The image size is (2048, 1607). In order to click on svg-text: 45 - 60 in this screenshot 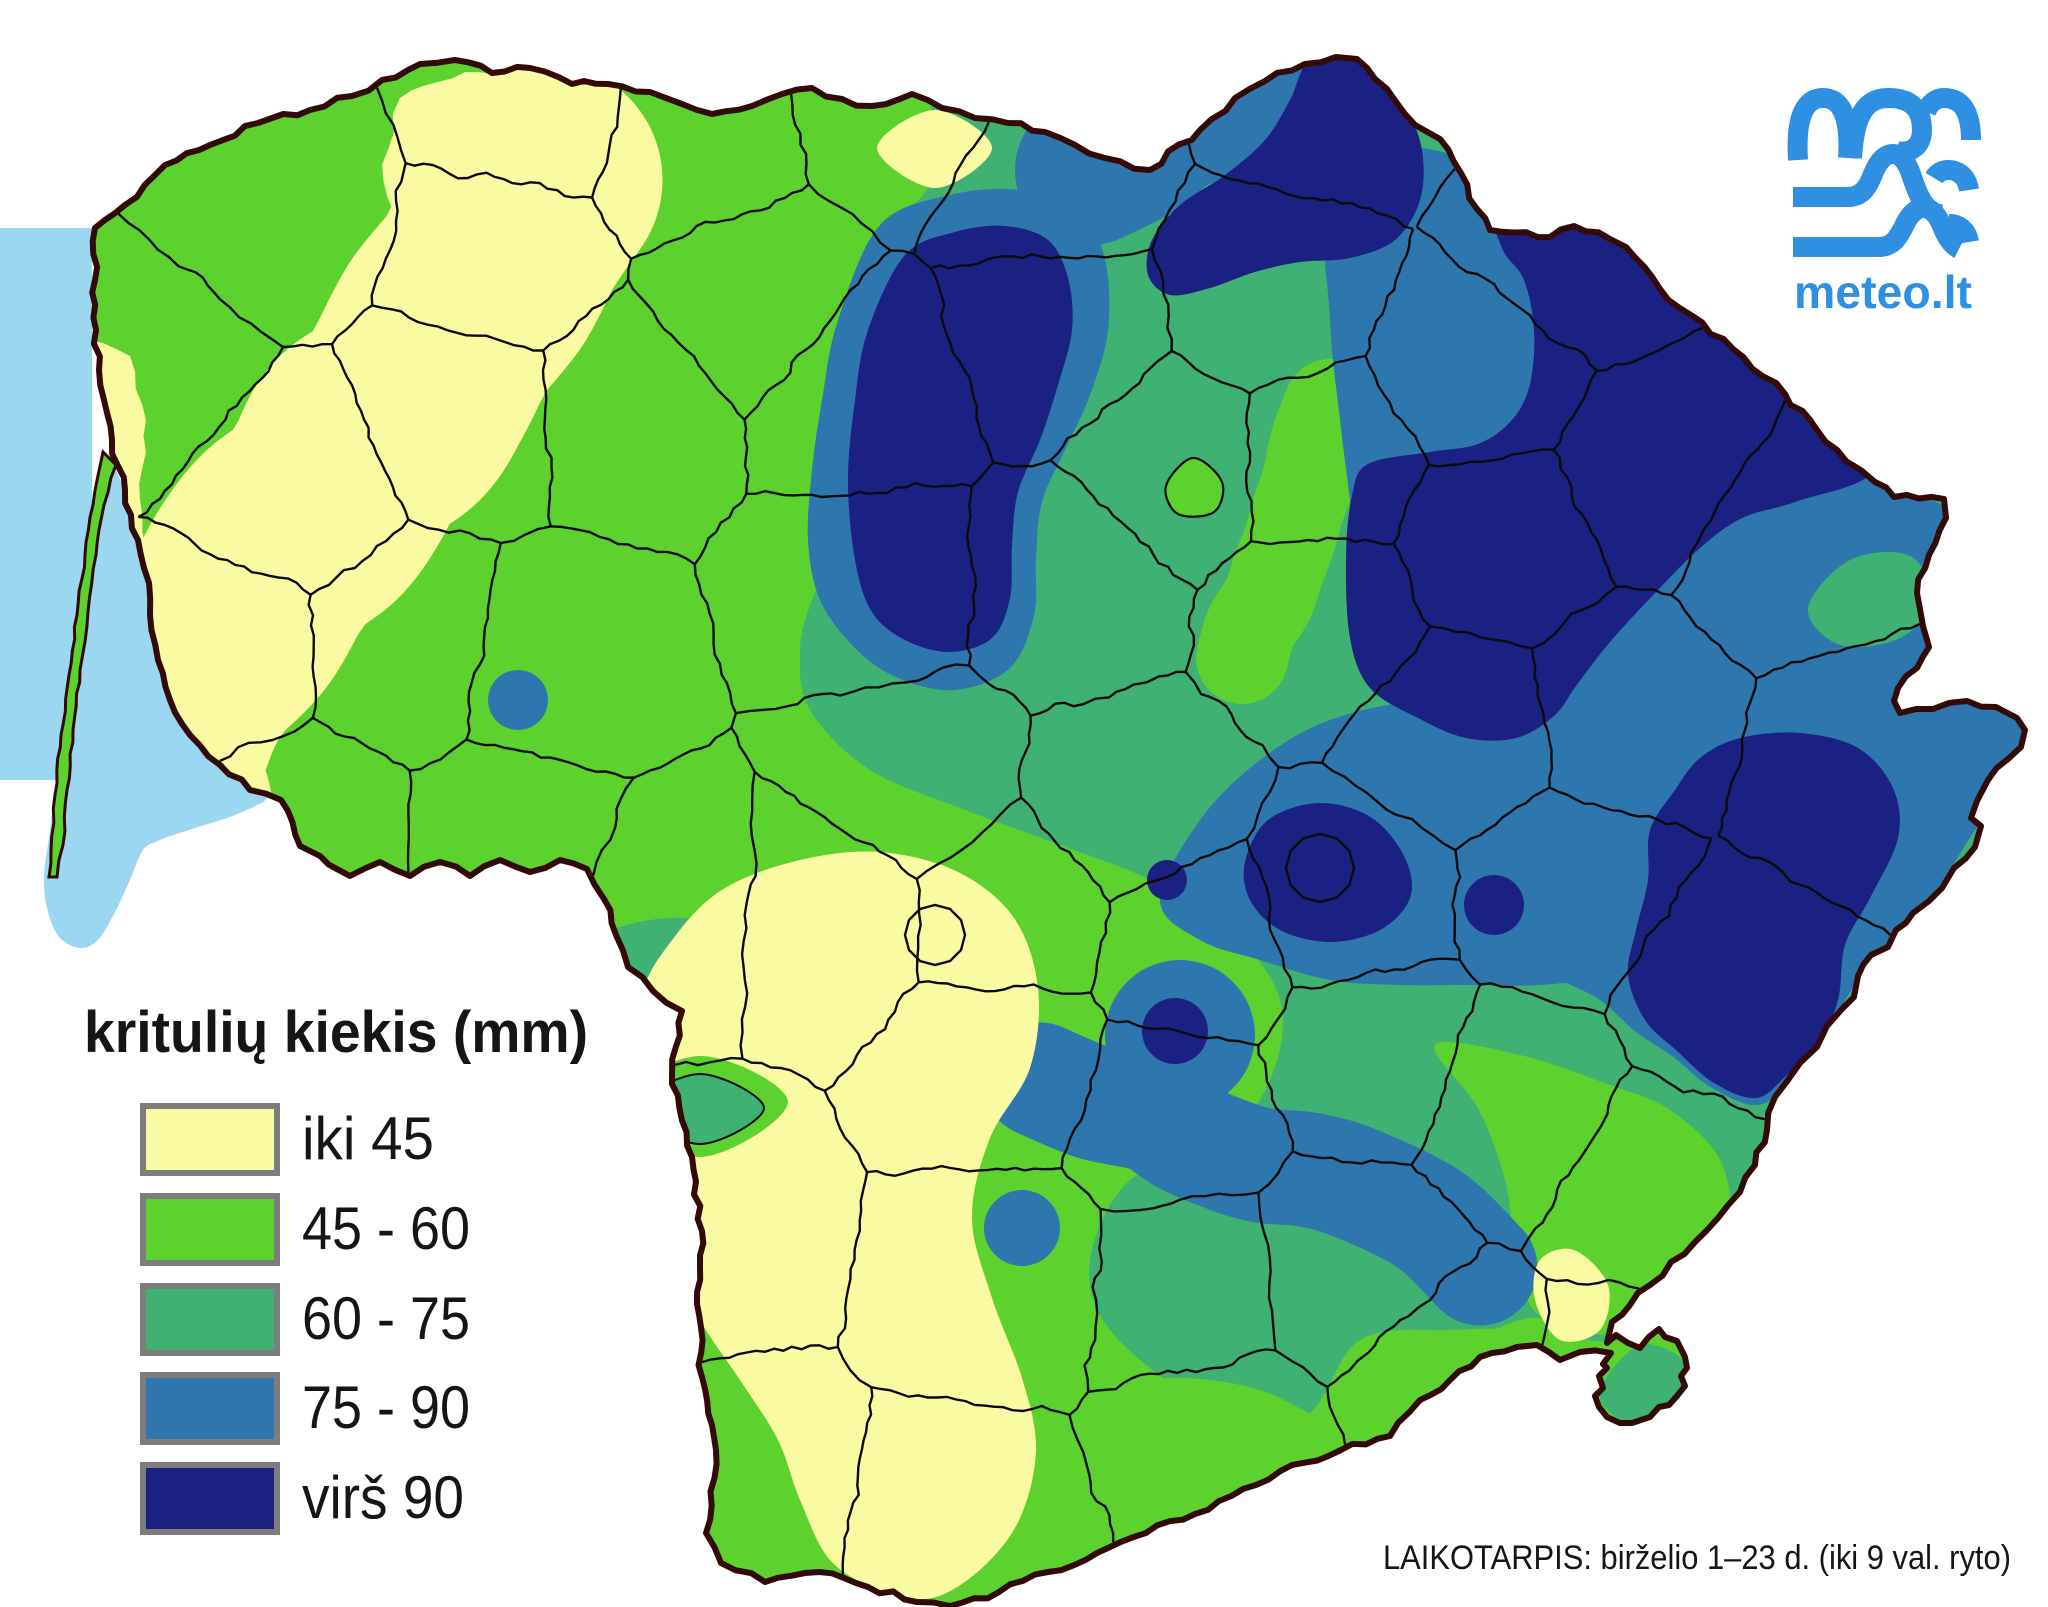, I will do `click(386, 1228)`.